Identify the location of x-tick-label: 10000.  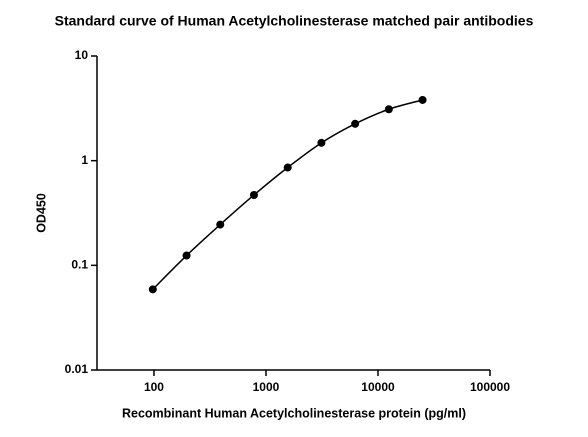
(378, 387).